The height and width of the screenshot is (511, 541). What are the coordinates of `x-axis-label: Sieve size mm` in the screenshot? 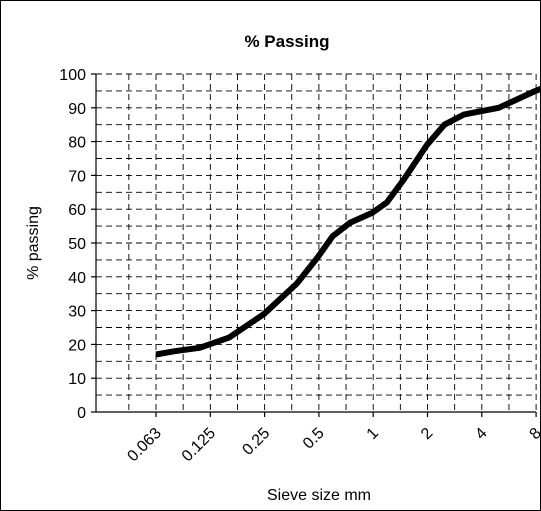 It's located at (319, 495).